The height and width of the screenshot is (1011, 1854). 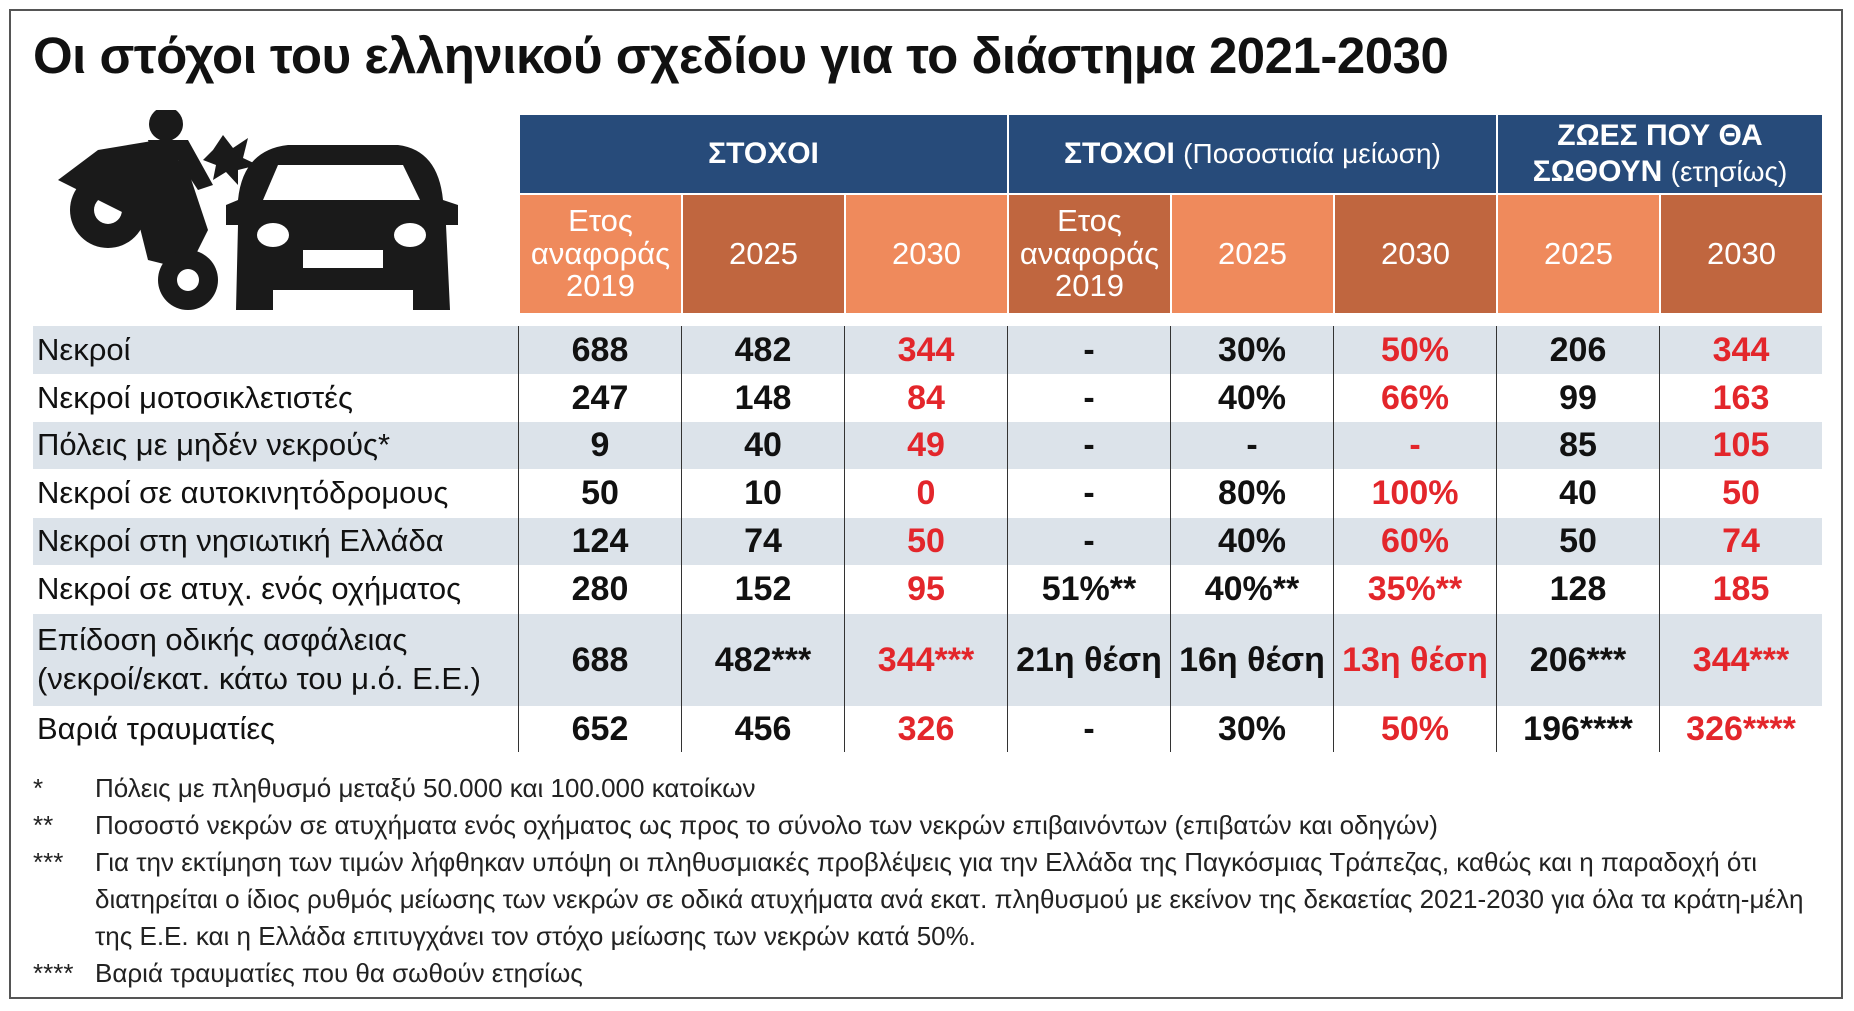 I want to click on footnote-mark: ****, so click(x=53, y=973).